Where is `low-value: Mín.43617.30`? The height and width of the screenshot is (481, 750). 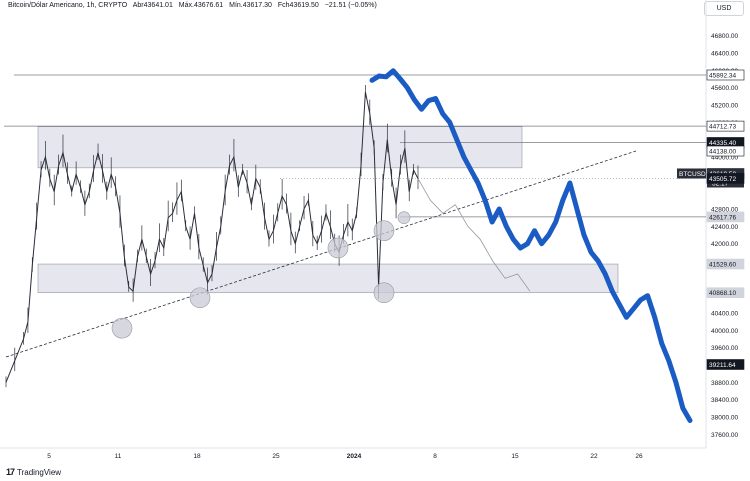 low-value: Mín.43617.30 is located at coordinates (250, 5).